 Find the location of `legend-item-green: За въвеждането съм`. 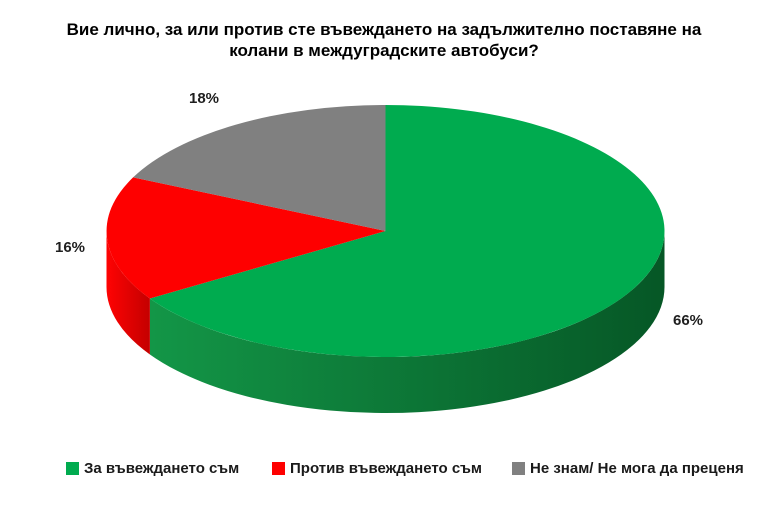

legend-item-green: За въвеждането съм is located at coordinates (152, 468).